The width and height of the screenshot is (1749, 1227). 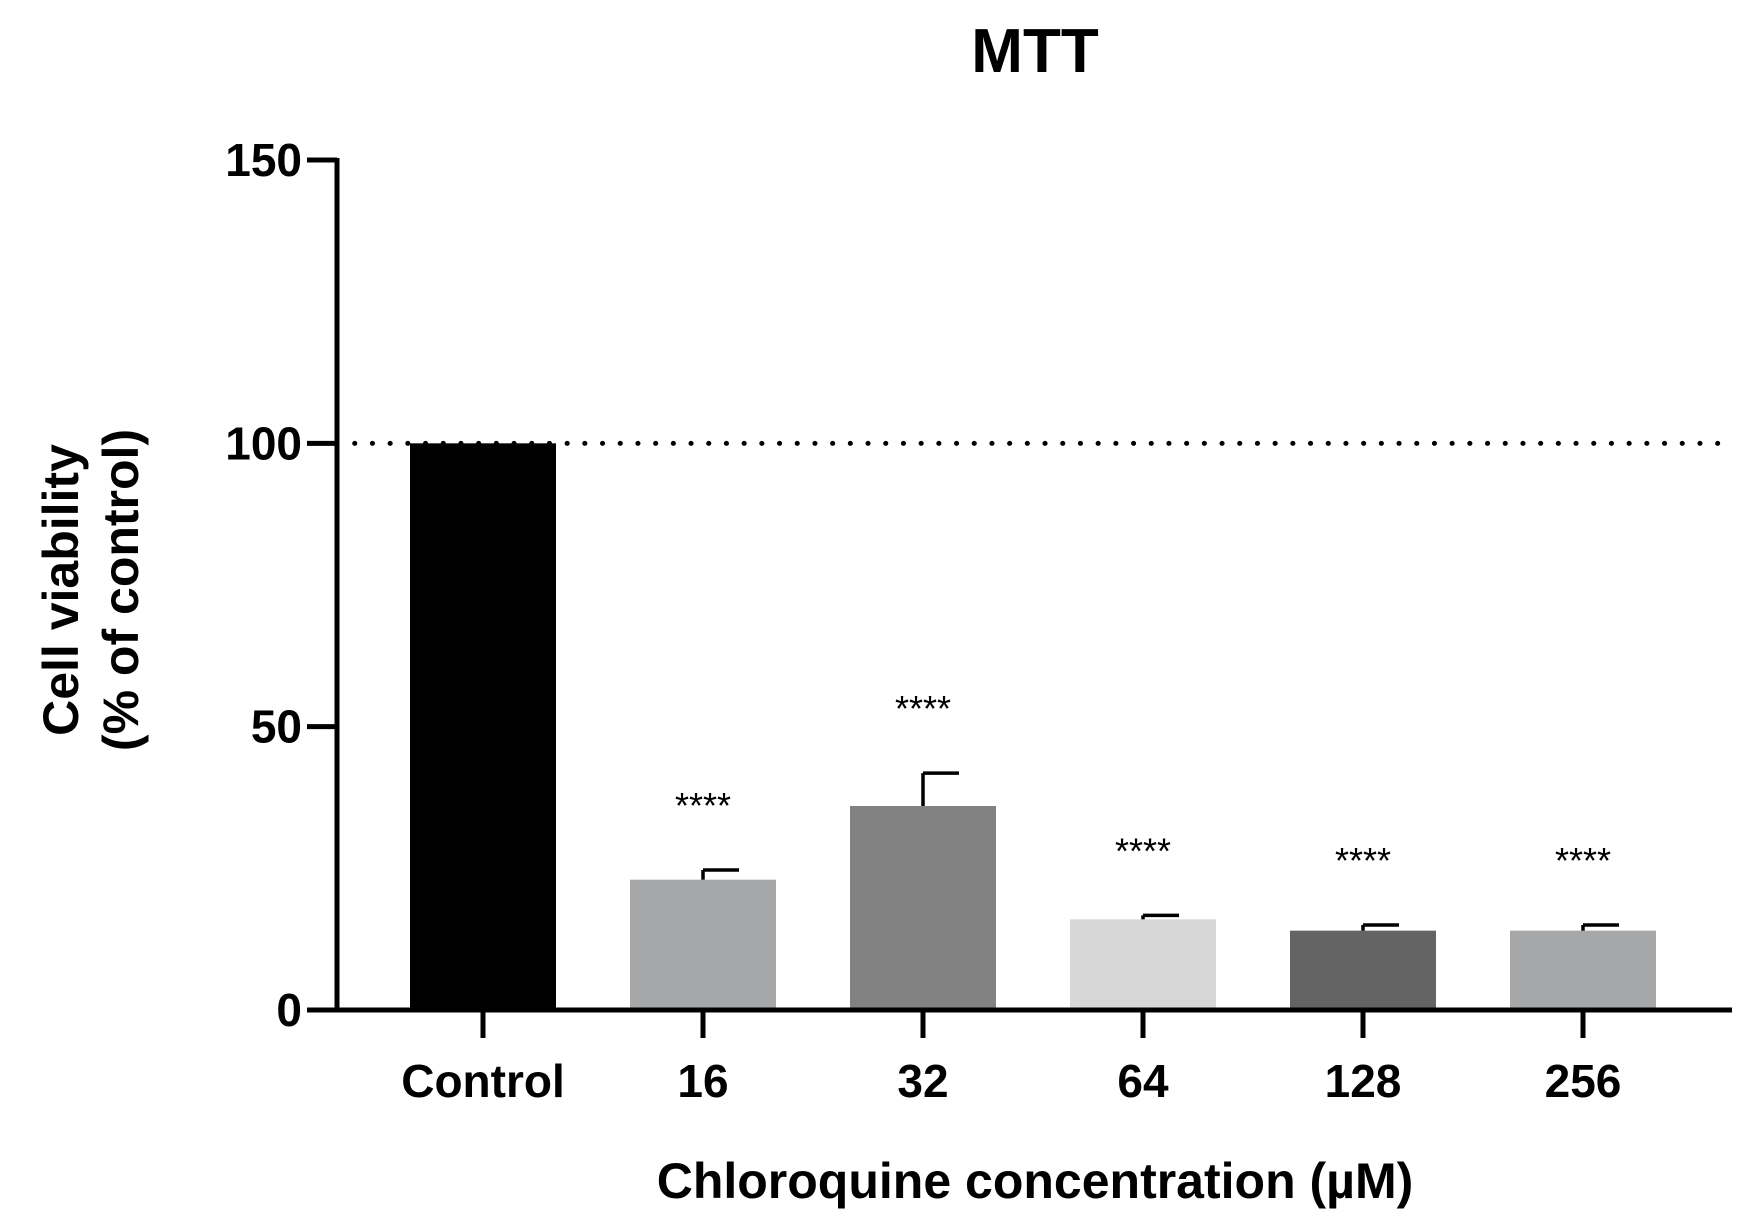 What do you see at coordinates (91, 590) in the screenshot?
I see `y-axis-title: Cell viability (% of control)` at bounding box center [91, 590].